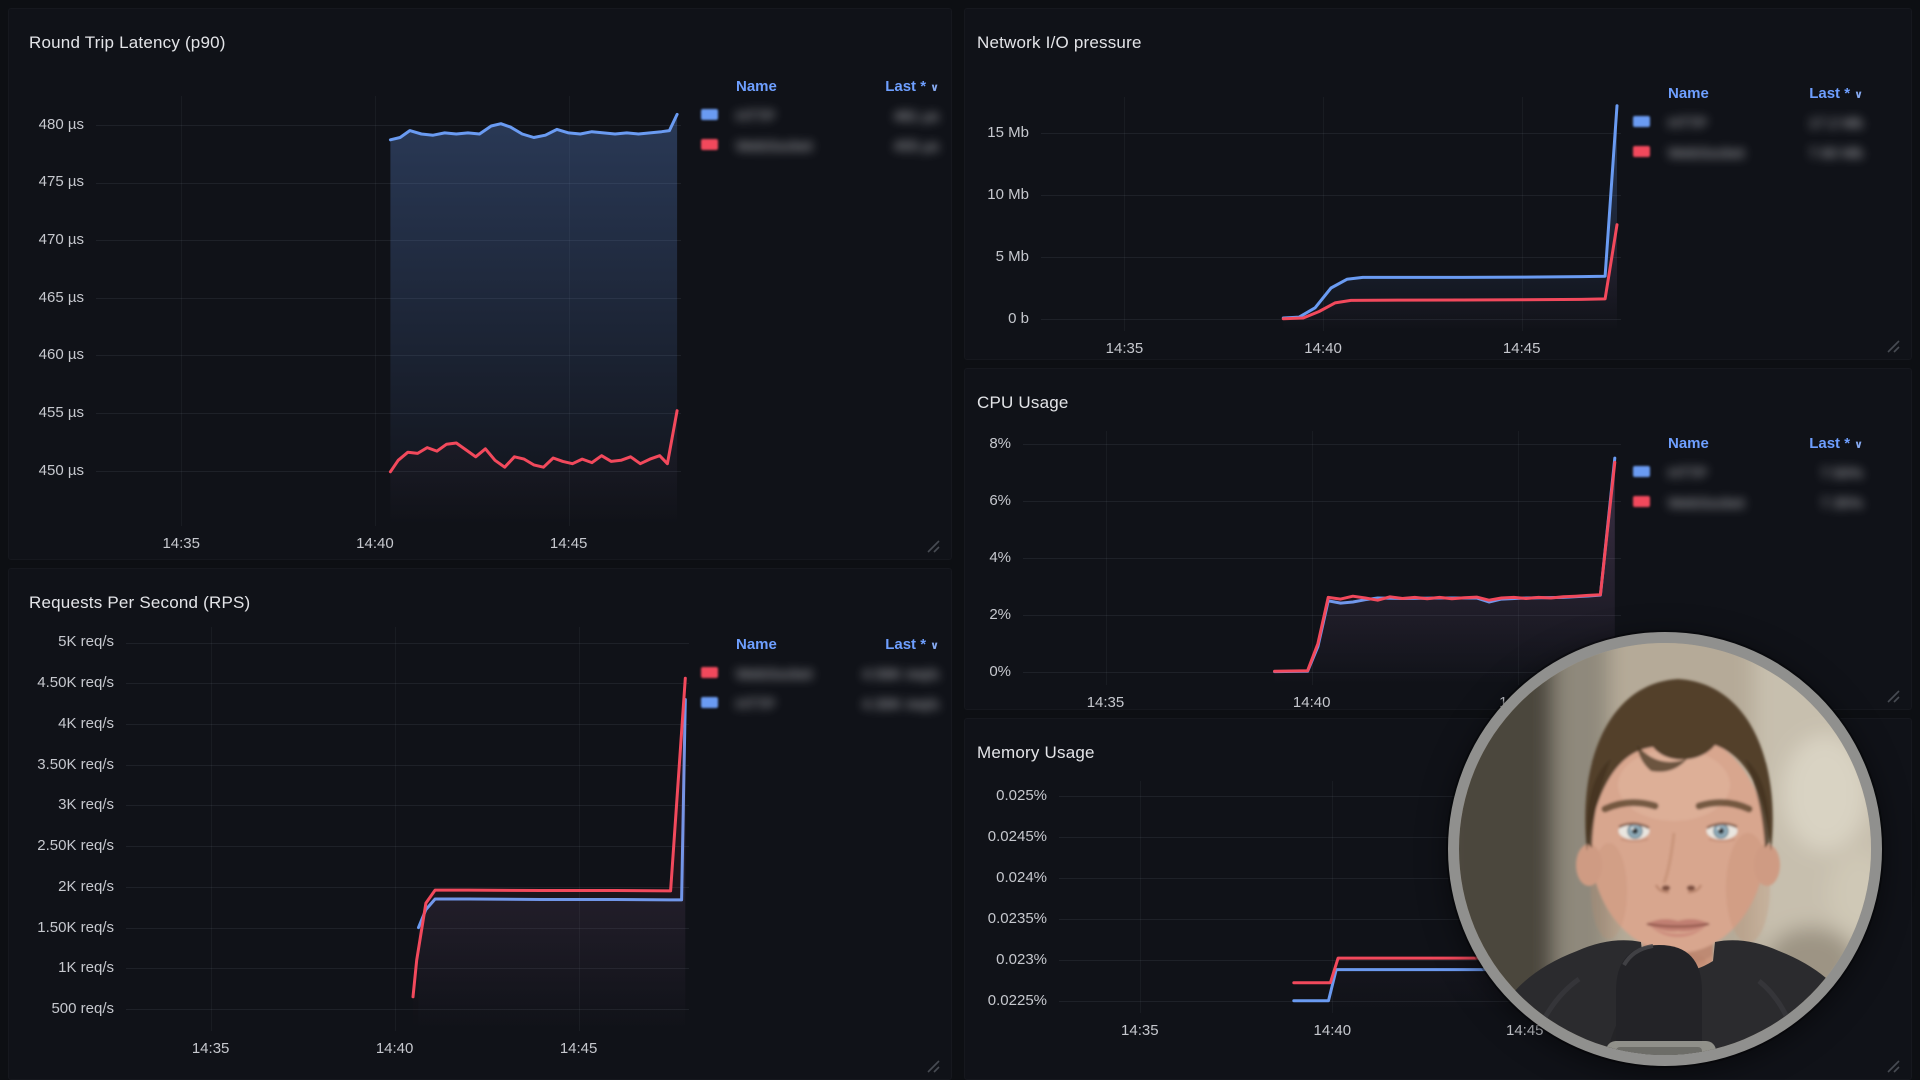  I want to click on y-axis-tick-label: 465 µs, so click(61, 297).